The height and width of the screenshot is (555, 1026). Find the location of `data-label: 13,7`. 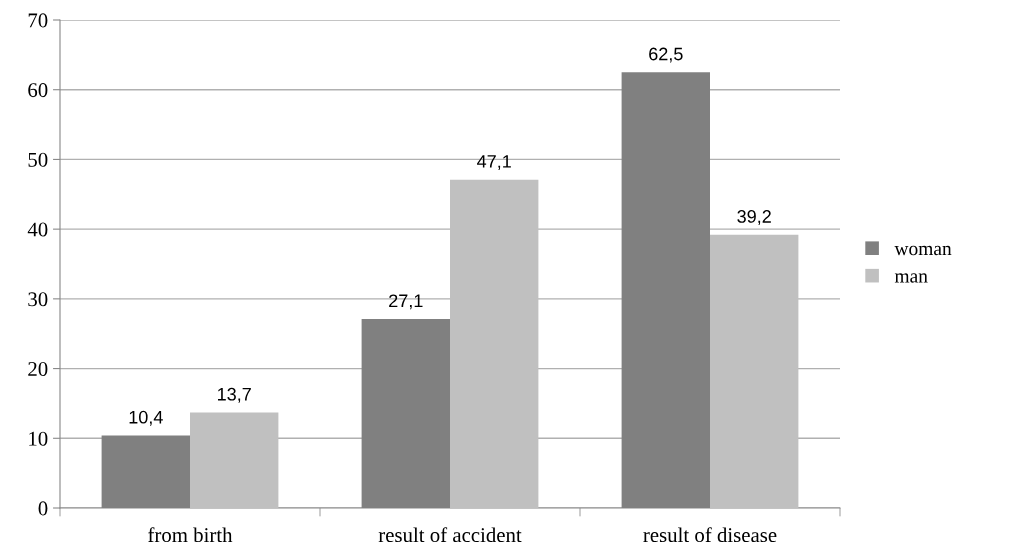

data-label: 13,7 is located at coordinates (234, 395).